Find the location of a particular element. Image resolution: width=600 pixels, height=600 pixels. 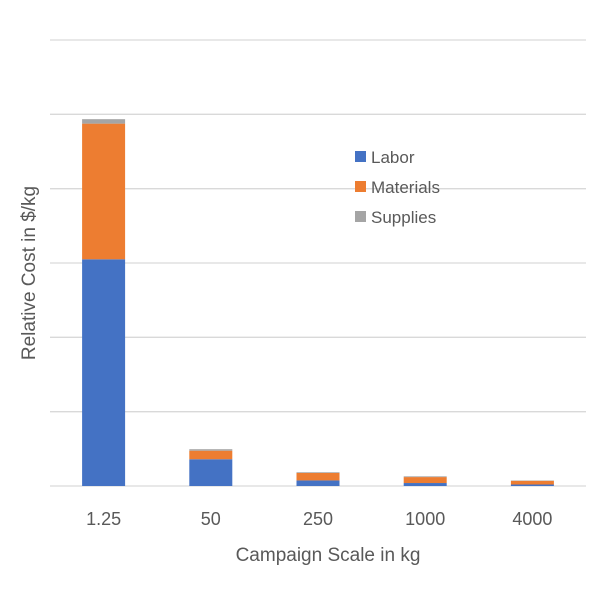

x-tick-label: 250 is located at coordinates (318, 519).